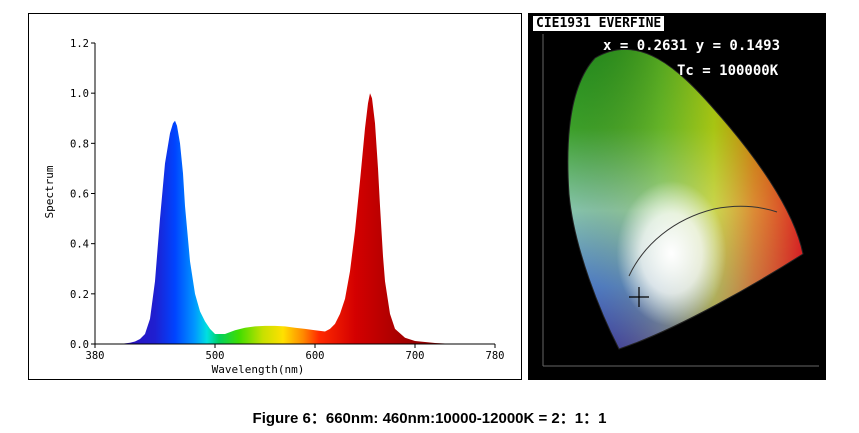  What do you see at coordinates (79, 295) in the screenshot?
I see `y-tick-label: 0.2` at bounding box center [79, 295].